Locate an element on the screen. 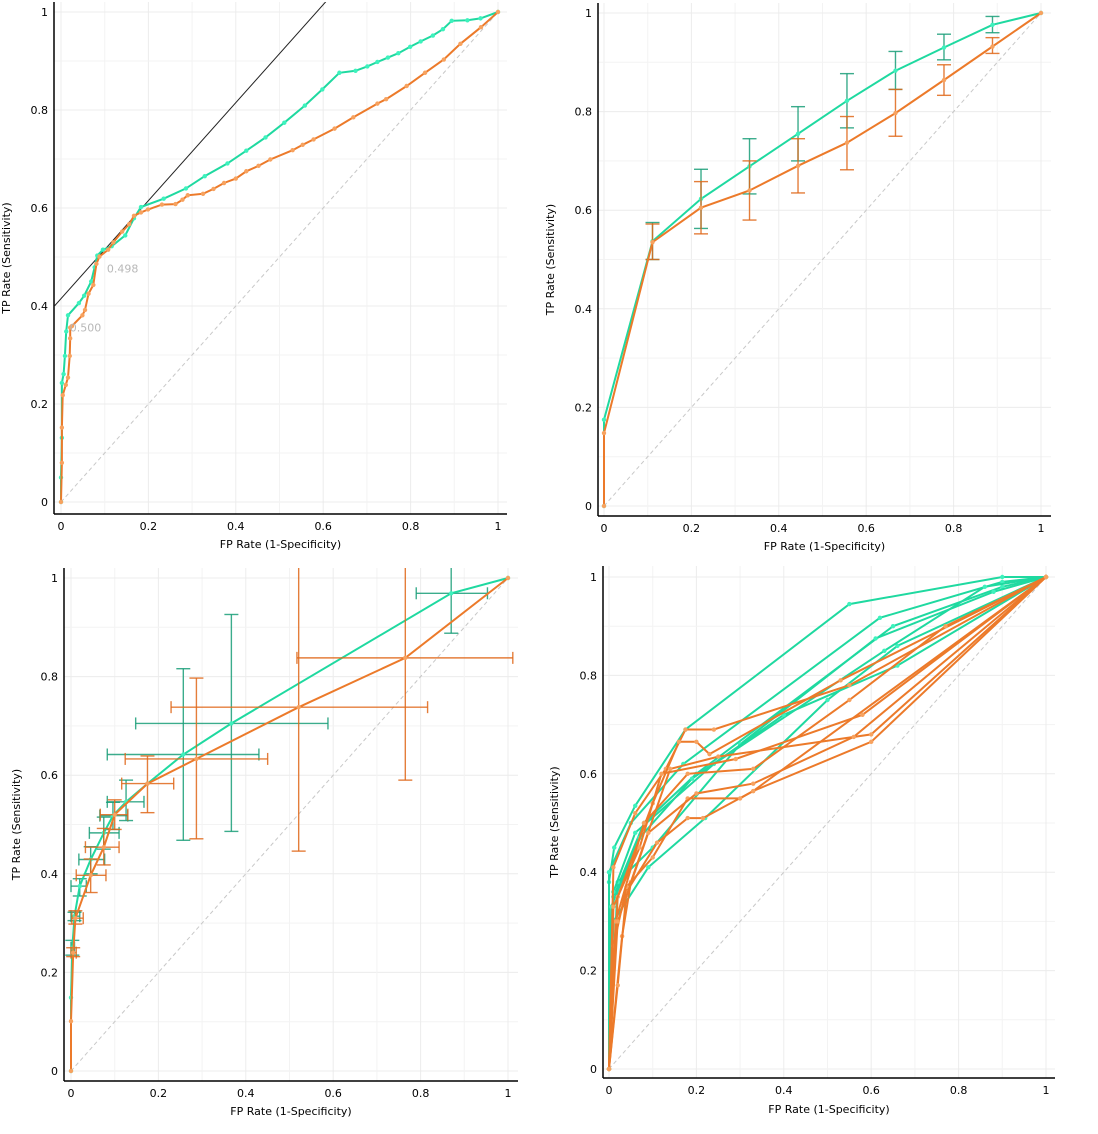 The width and height of the screenshot is (1098, 1134). x-tick-label: 0.6 is located at coordinates (866, 528).